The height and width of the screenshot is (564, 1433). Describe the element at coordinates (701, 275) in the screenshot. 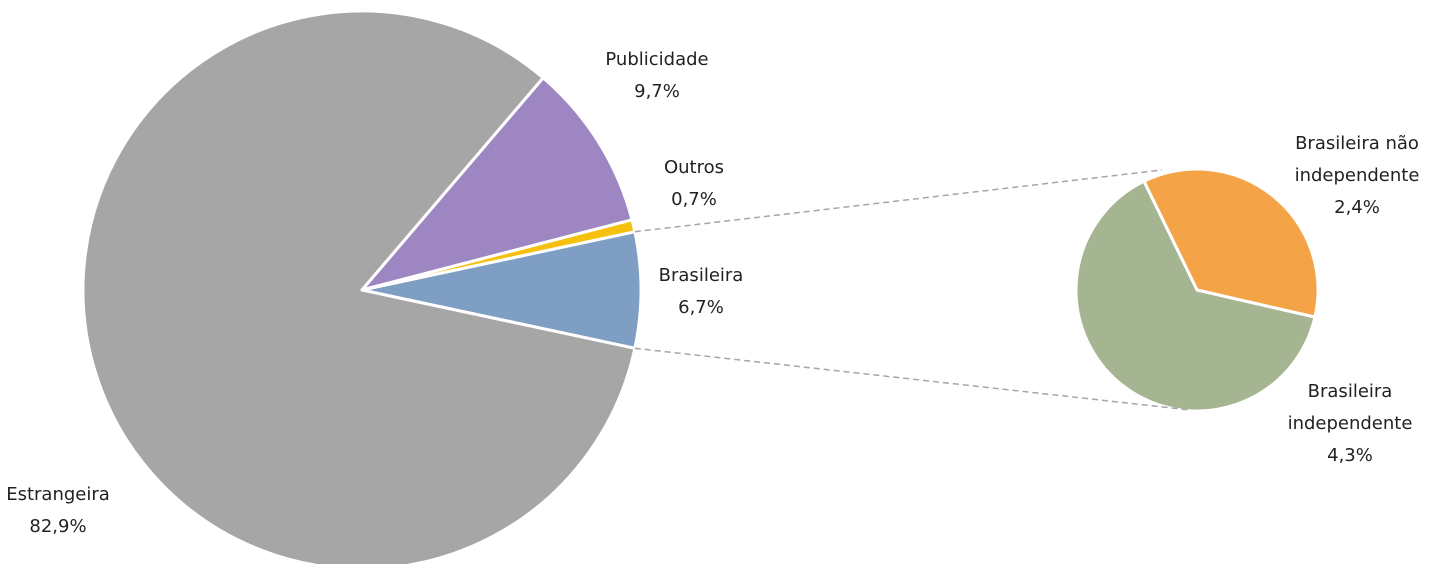

I see `category-name: Brasileira` at that location.